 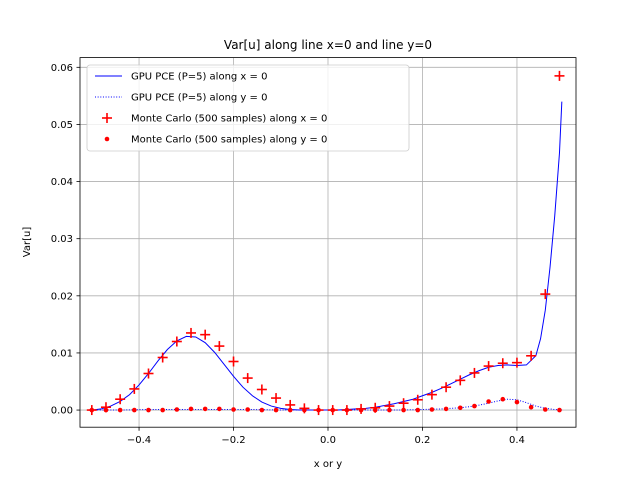 I want to click on legend-box, so click(x=248, y=108).